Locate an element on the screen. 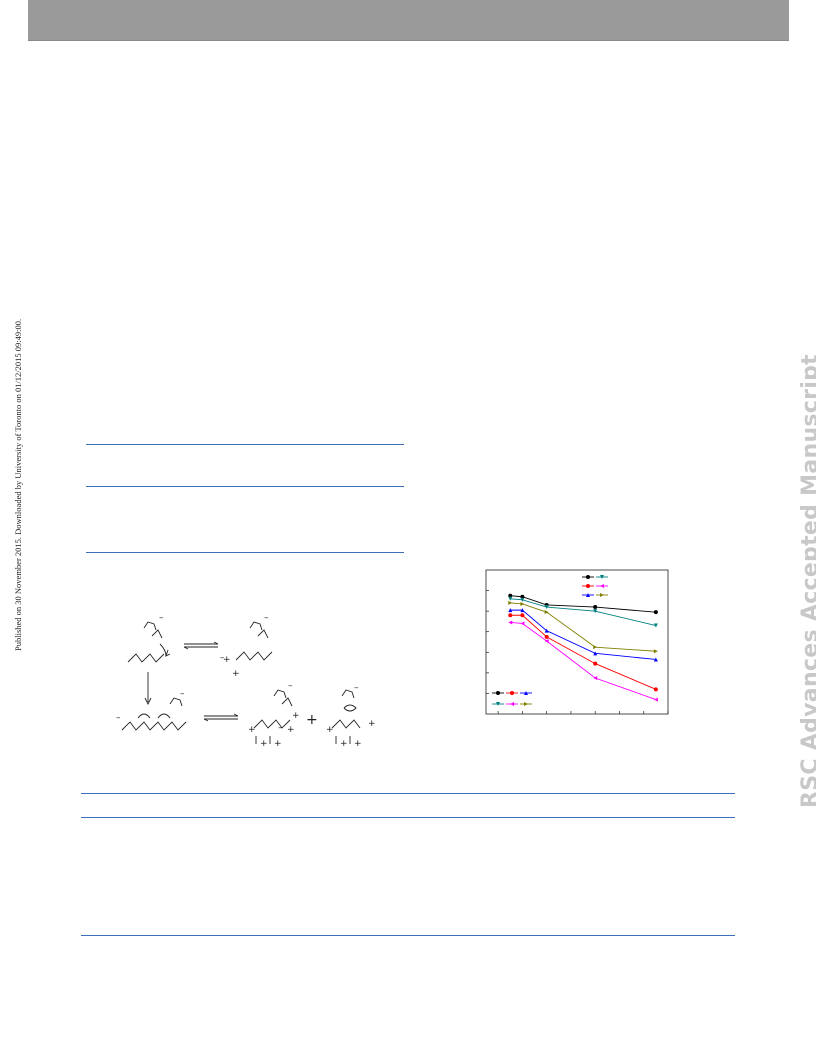 Image resolution: width=816 pixels, height=1056 pixels. watermark: RSC Advances Accepted Manuscript is located at coordinates (807, 580).